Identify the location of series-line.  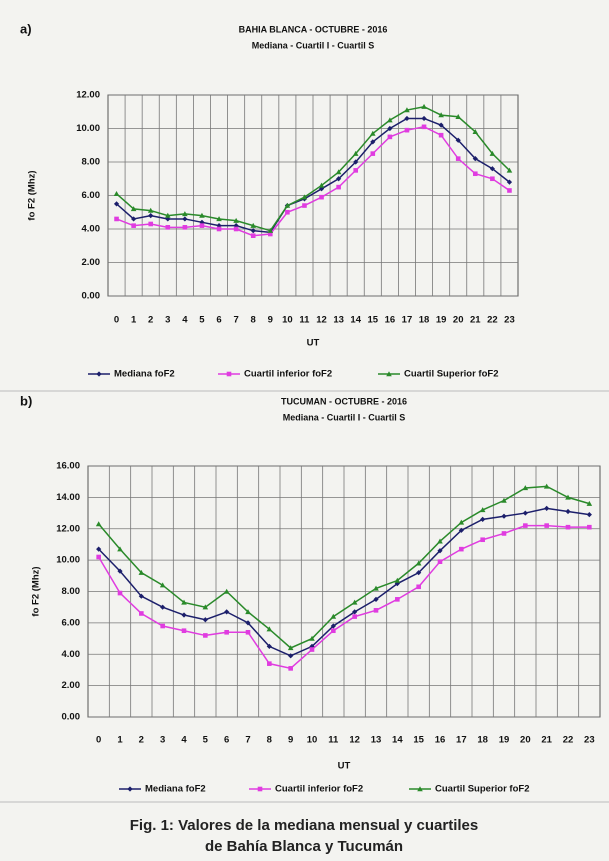
(313, 175).